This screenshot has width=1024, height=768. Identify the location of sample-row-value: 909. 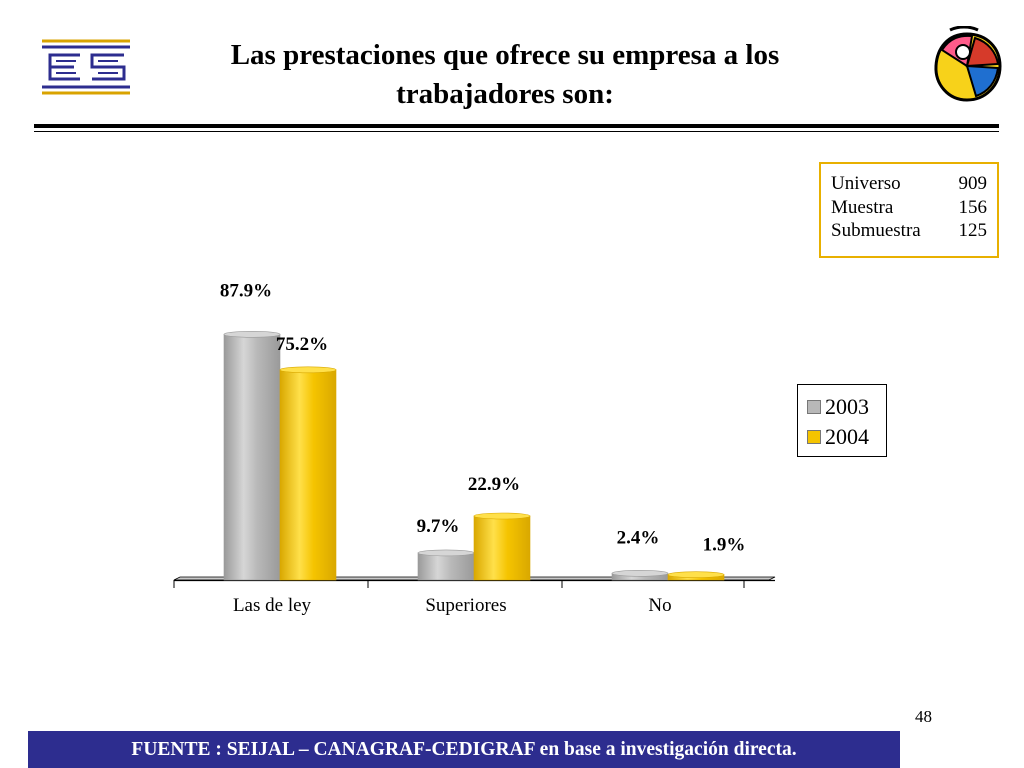
(973, 183).